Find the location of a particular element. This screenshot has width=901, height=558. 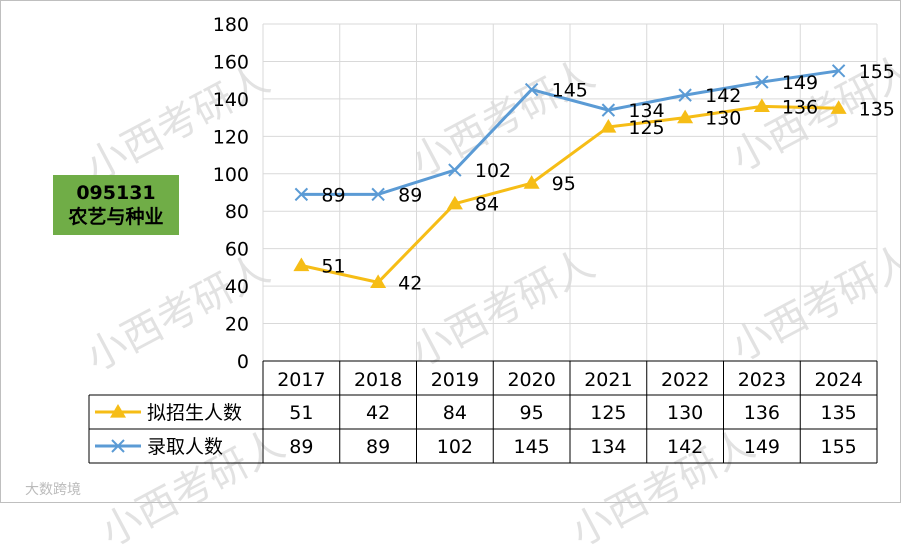

table-cell: 51 is located at coordinates (301, 413).